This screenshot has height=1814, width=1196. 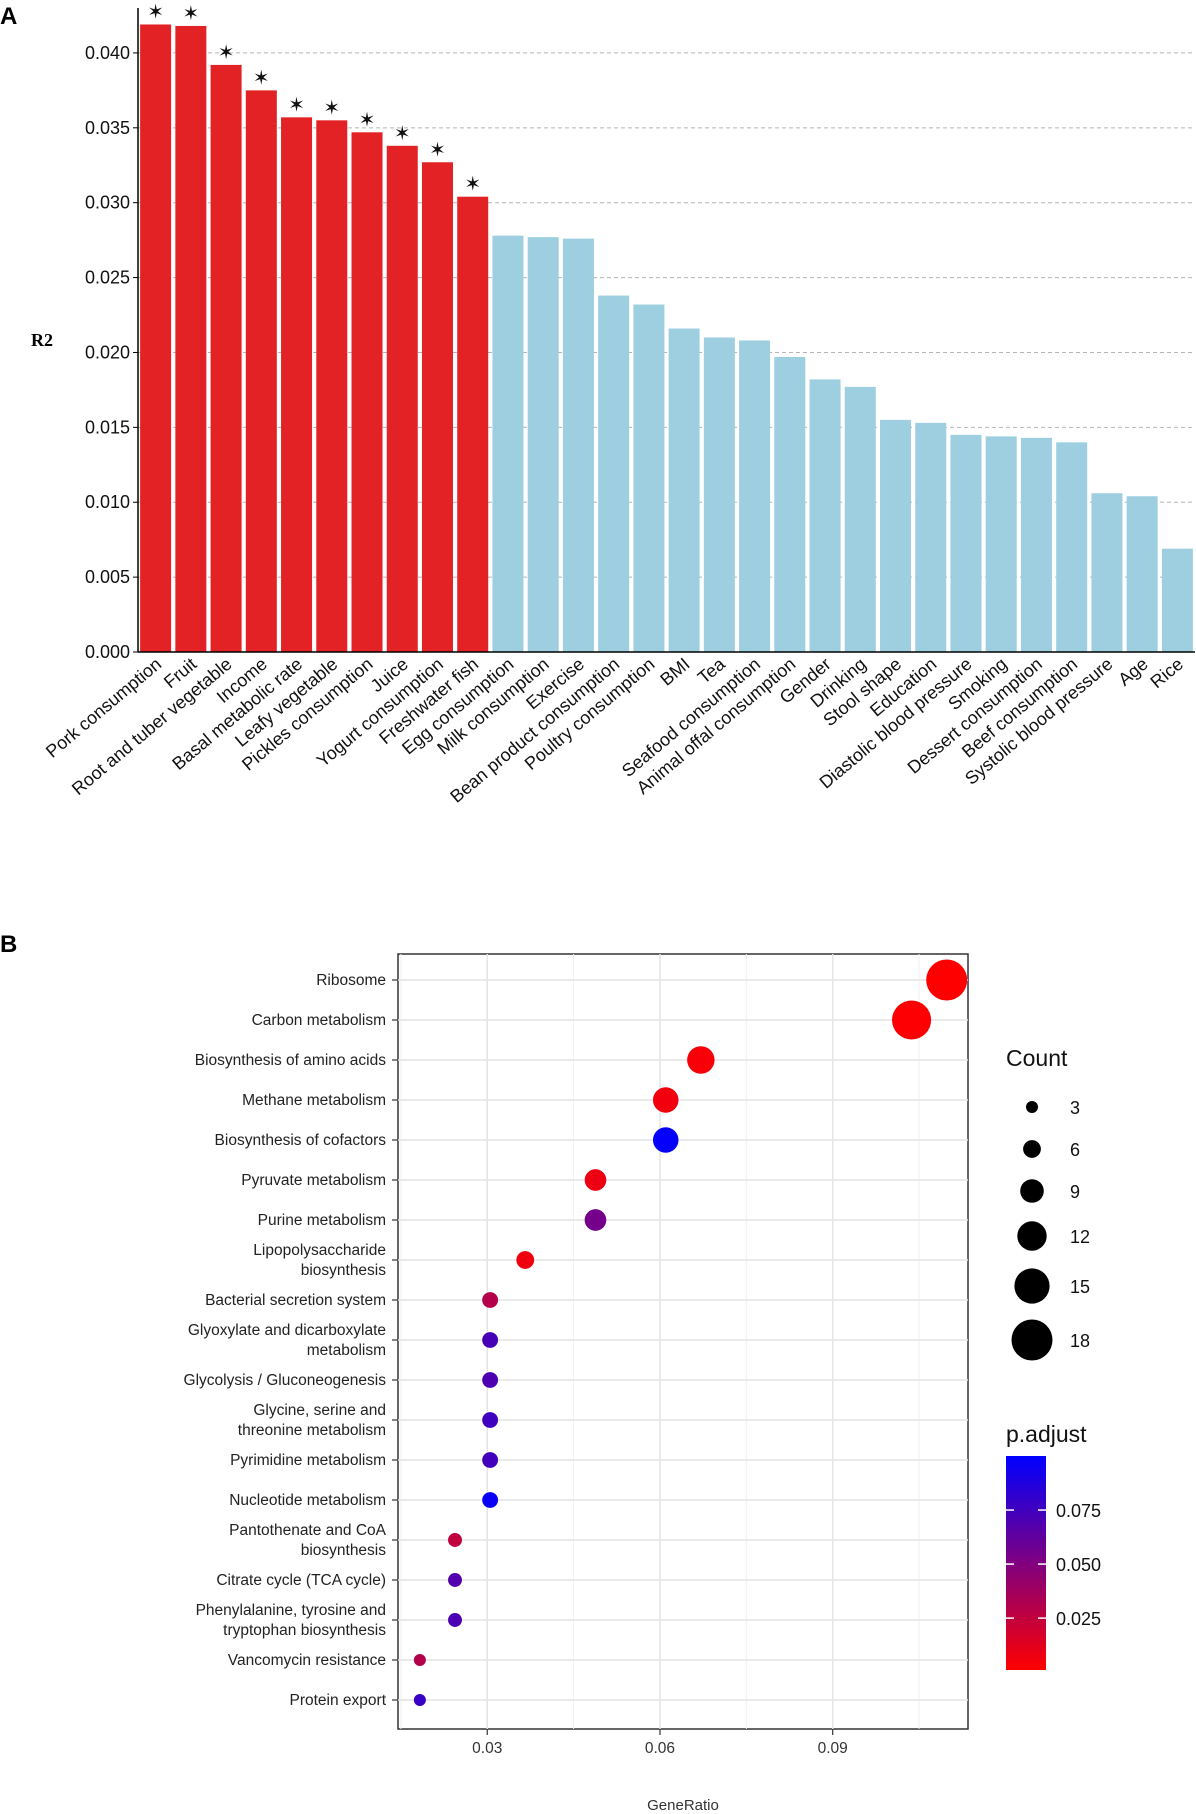 What do you see at coordinates (8, 944) in the screenshot?
I see `panel-b-label: B` at bounding box center [8, 944].